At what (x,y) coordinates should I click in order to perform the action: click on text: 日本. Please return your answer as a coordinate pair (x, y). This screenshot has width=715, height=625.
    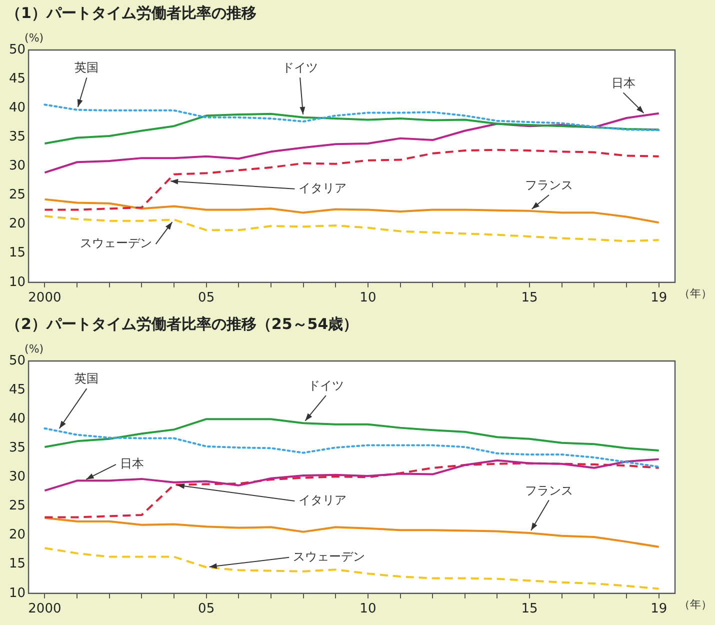
    Looking at the image, I should click on (623, 83).